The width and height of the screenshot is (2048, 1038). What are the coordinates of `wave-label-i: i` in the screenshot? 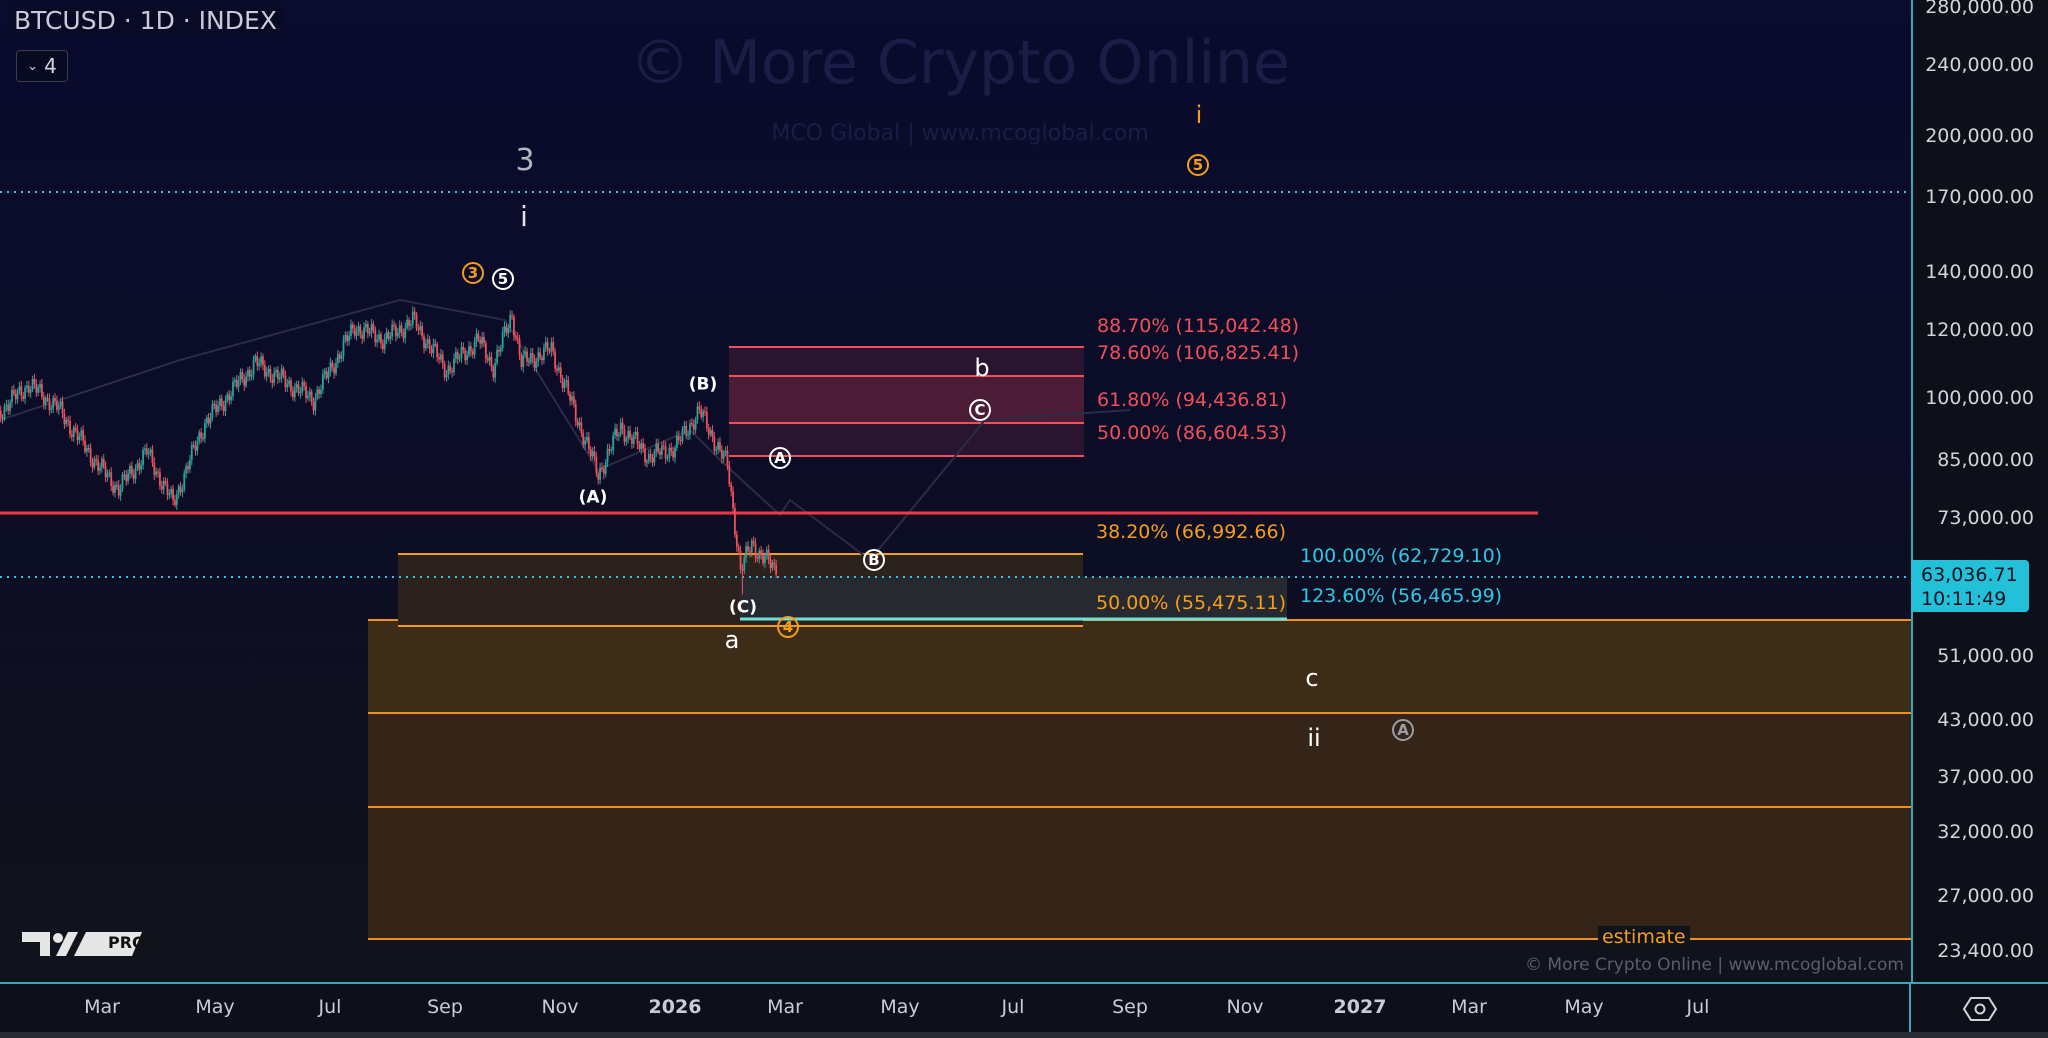 It's located at (524, 216).